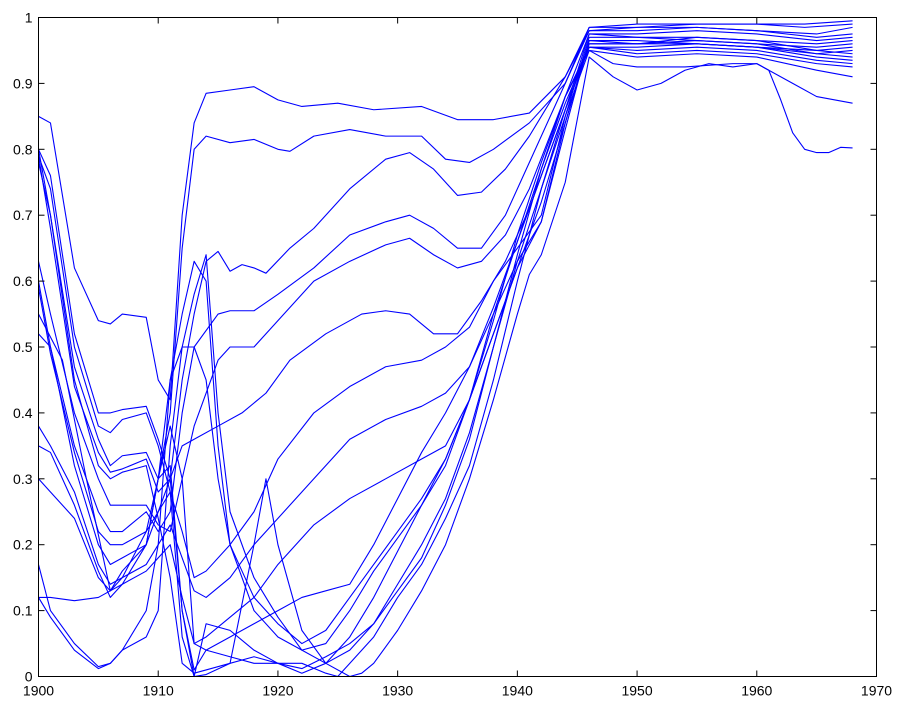 This screenshot has width=900, height=701. I want to click on y-tick-label: 0.6, so click(23, 281).